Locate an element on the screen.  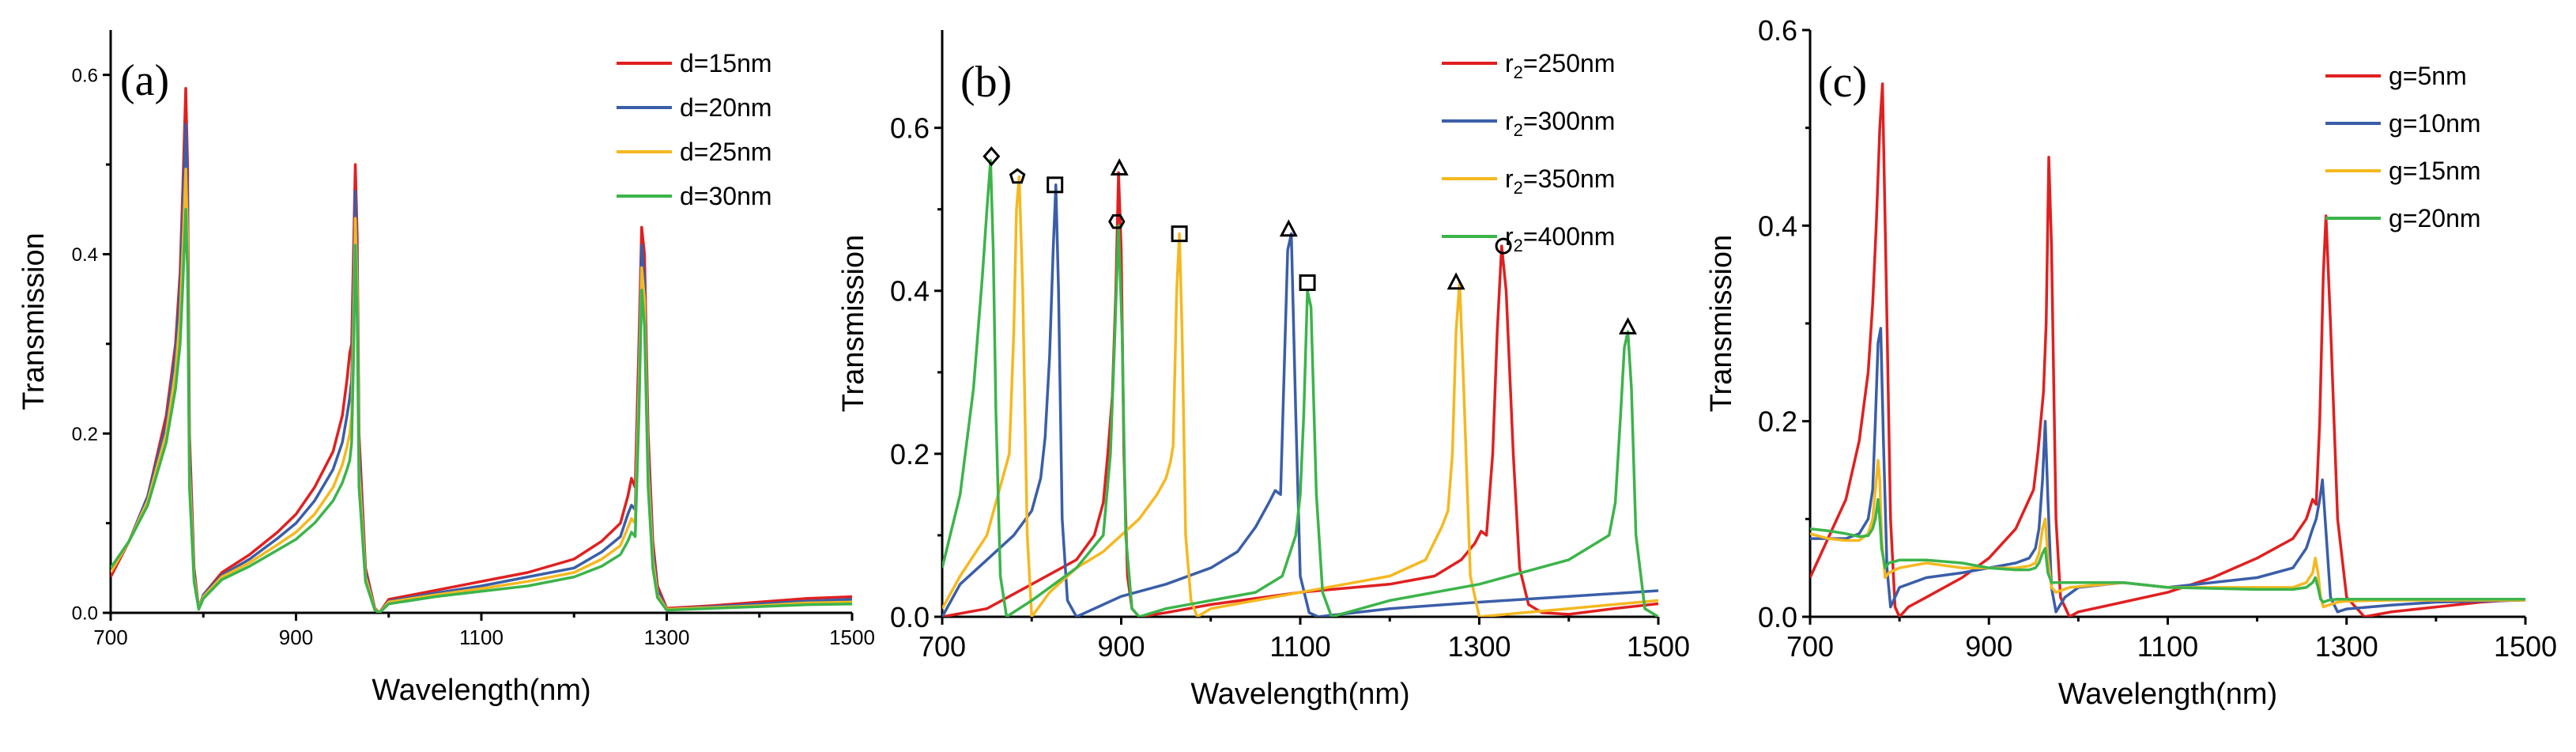
legend-label: g=15nm is located at coordinates (2435, 171).